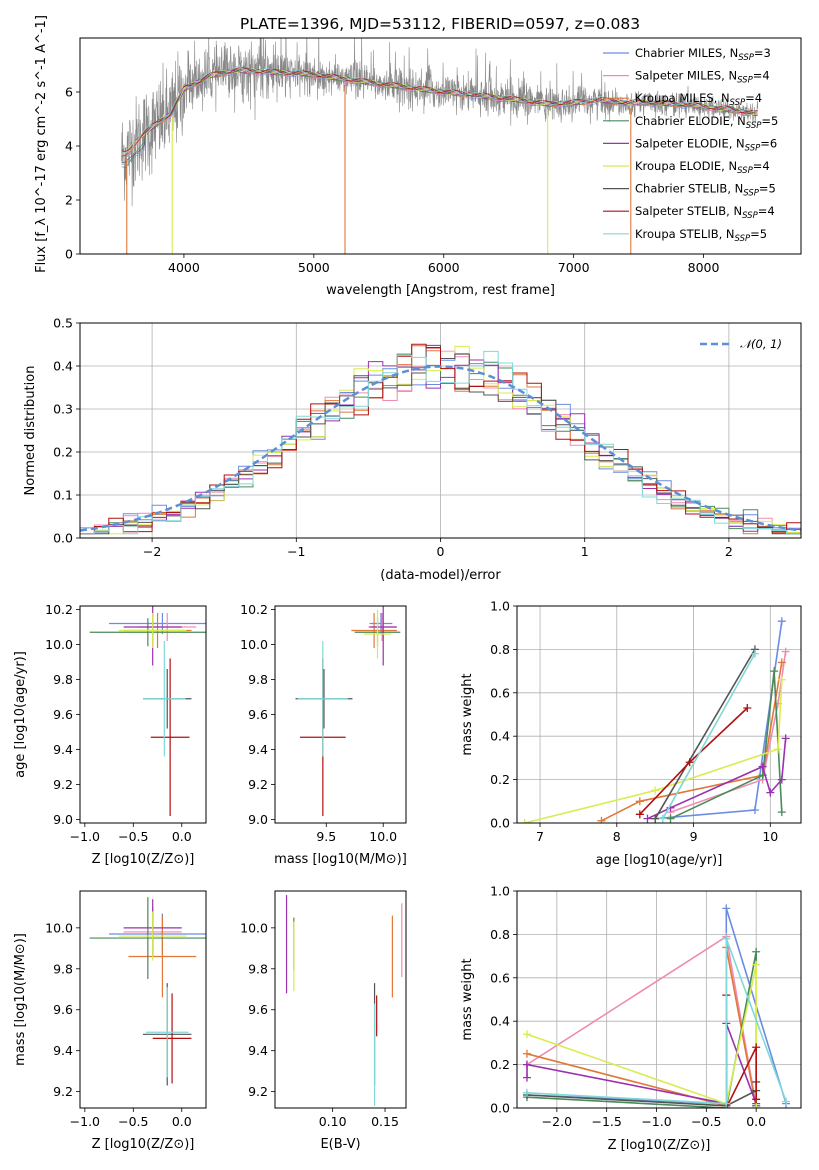  Describe the element at coordinates (689, 189) in the screenshot. I see `legend-entry-name: Chabrier STELIB, N` at that location.